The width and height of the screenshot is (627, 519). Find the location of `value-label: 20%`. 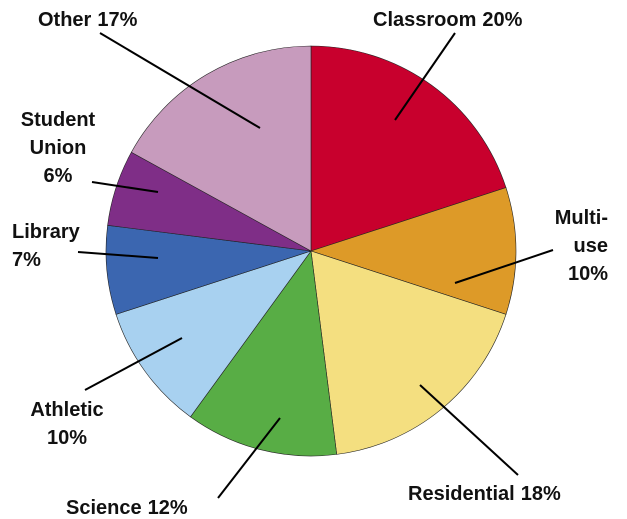

value-label: 20% is located at coordinates (502, 20).